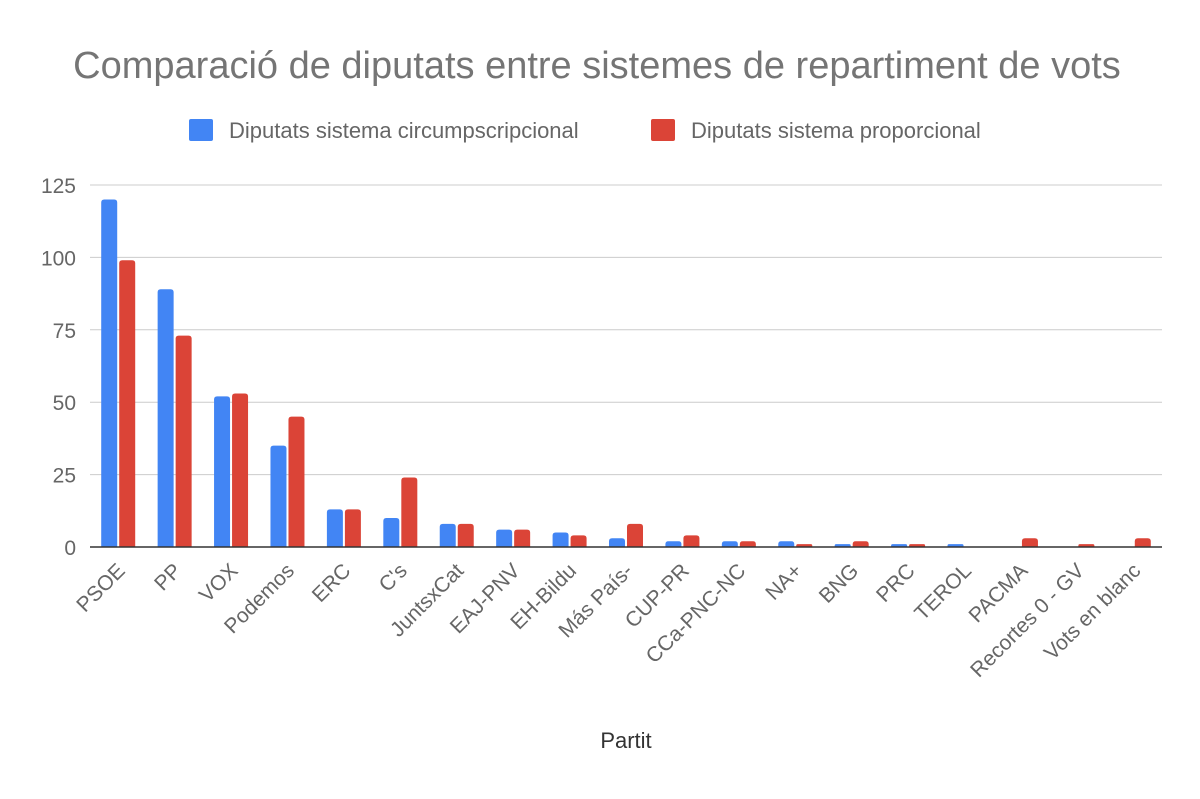 This screenshot has width=1200, height=799. I want to click on y-tick-label: 100, so click(58, 258).